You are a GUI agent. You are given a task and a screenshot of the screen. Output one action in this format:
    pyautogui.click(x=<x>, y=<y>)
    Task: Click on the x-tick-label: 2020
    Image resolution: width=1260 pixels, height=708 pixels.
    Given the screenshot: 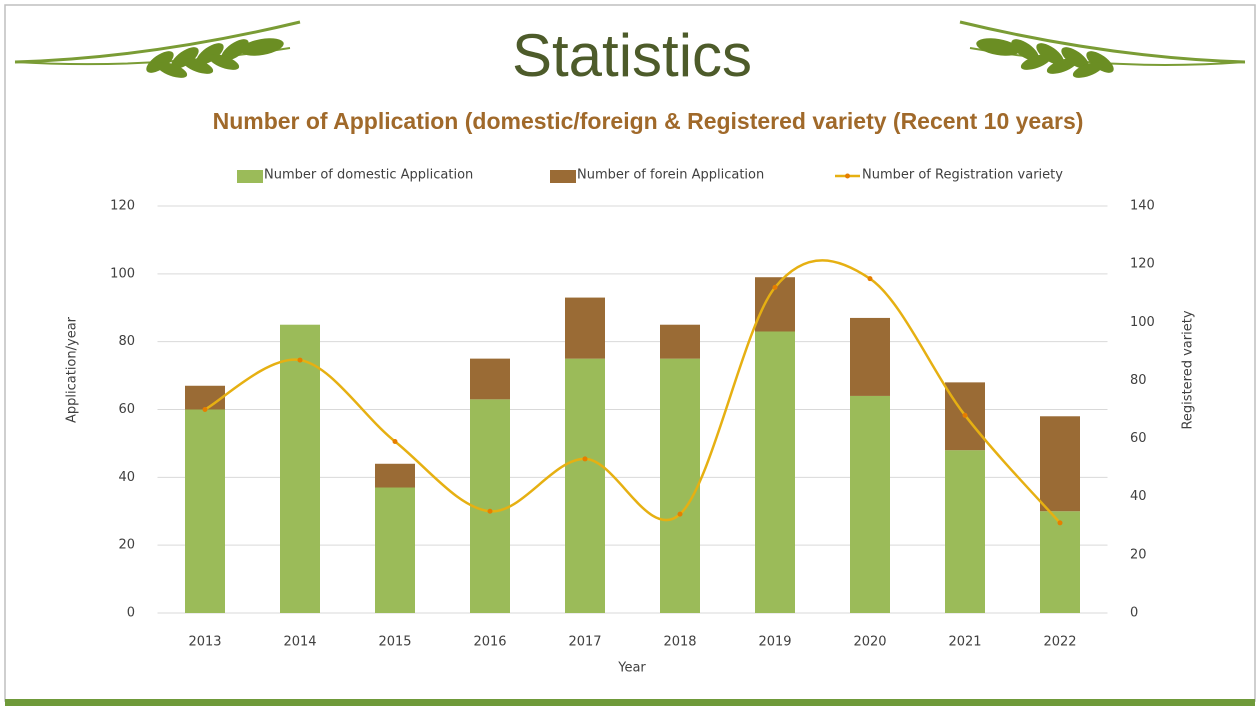 What is the action you would take?
    pyautogui.click(x=869, y=642)
    